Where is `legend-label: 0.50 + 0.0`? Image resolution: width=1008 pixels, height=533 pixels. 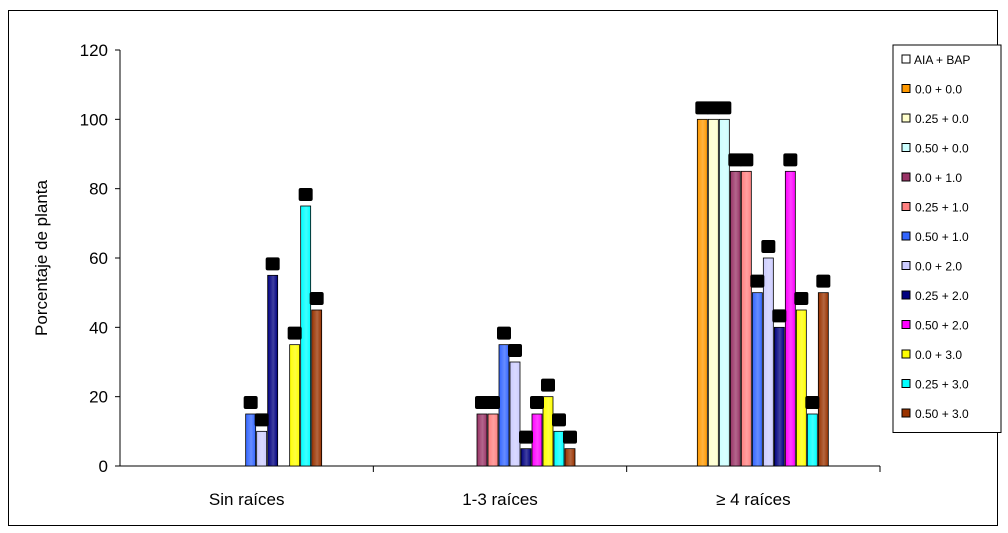
legend-label: 0.50 + 0.0 is located at coordinates (942, 149).